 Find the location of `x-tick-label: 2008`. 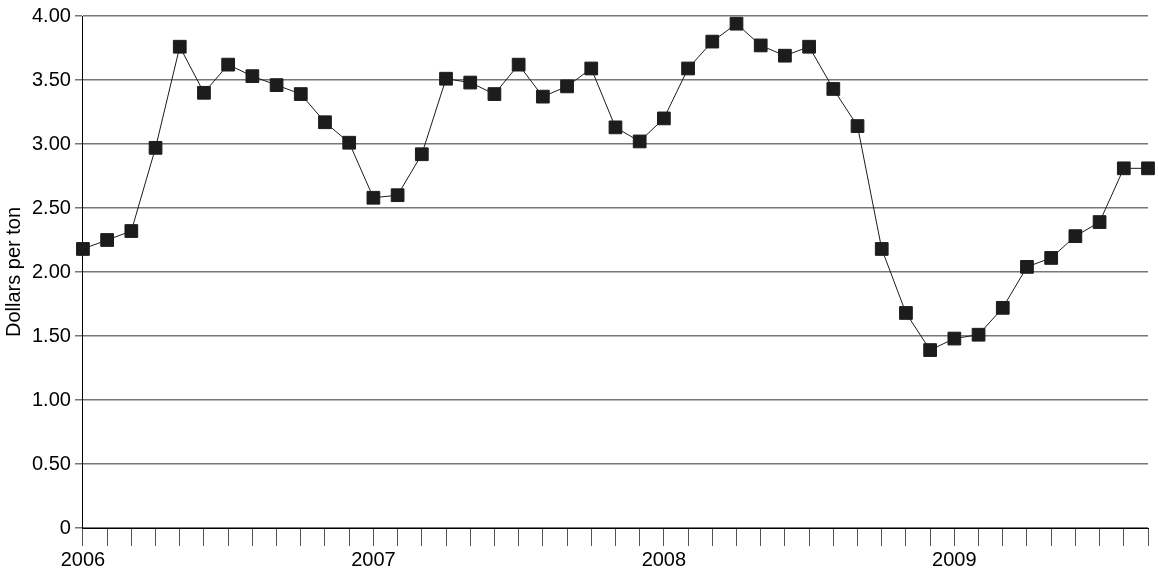

x-tick-label: 2008 is located at coordinates (664, 558).